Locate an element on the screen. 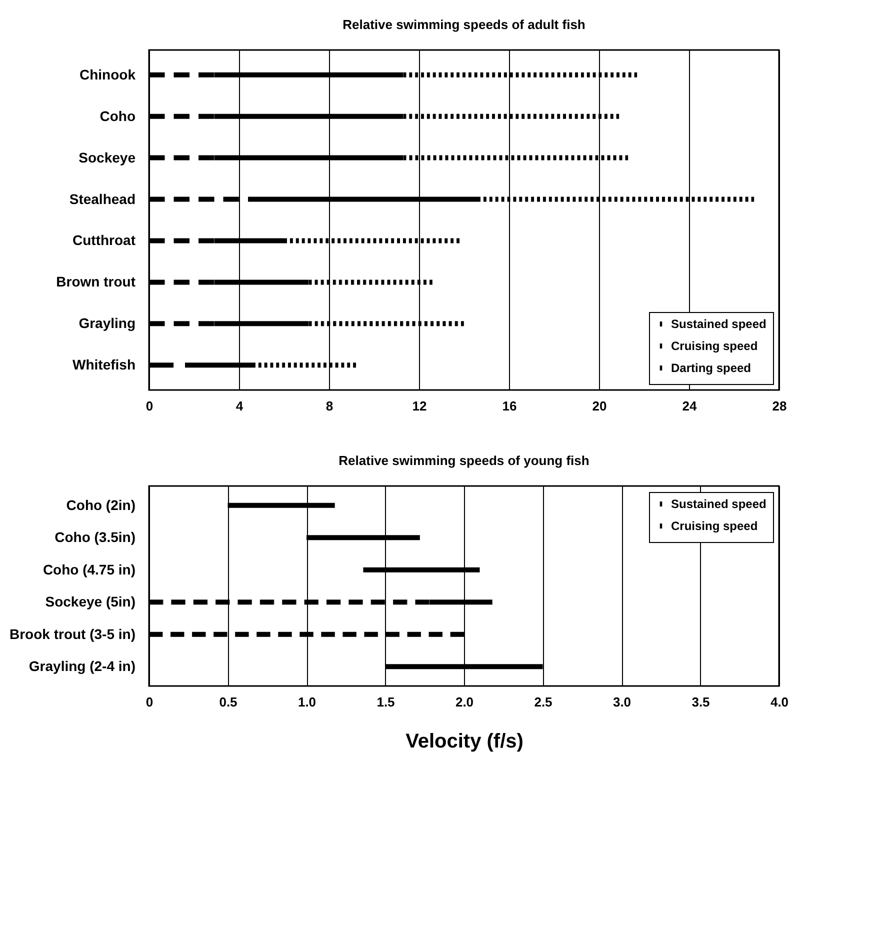 This screenshot has width=879, height=928. x-tick-label: 2.0 is located at coordinates (464, 702).